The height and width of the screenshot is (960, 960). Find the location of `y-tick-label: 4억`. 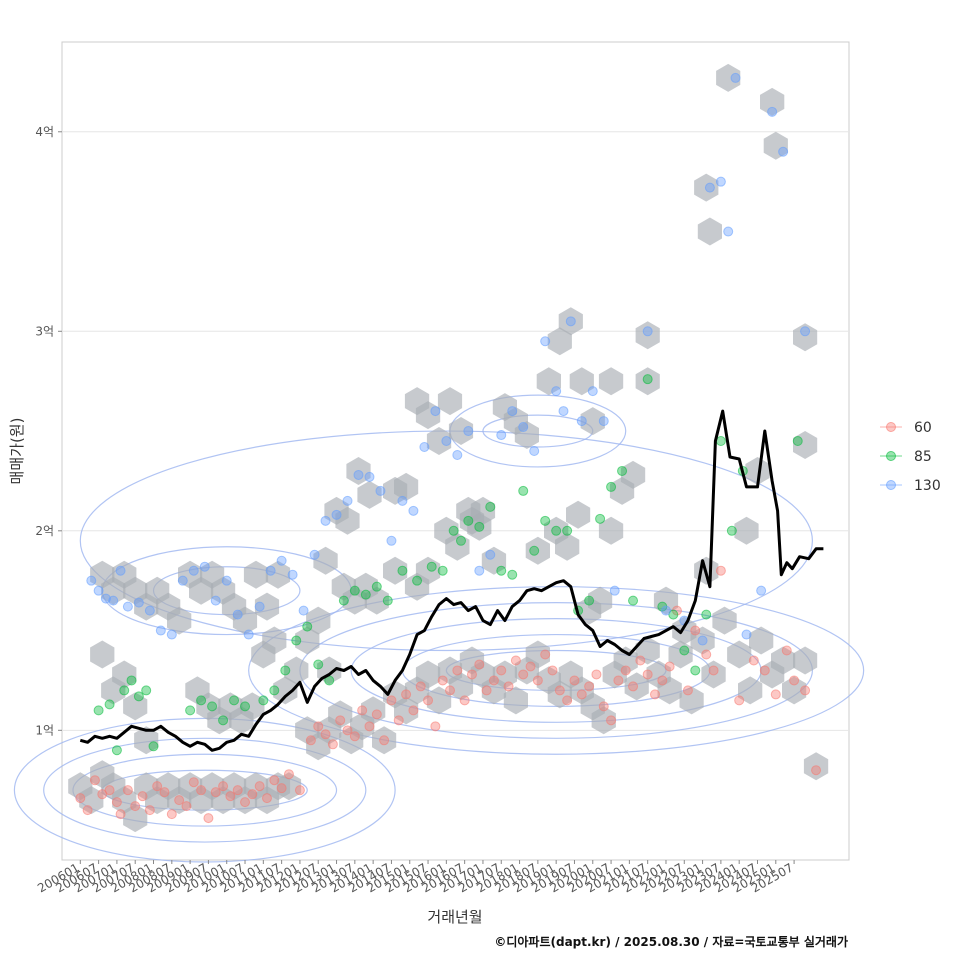

y-tick-label: 4억 is located at coordinates (44, 132).